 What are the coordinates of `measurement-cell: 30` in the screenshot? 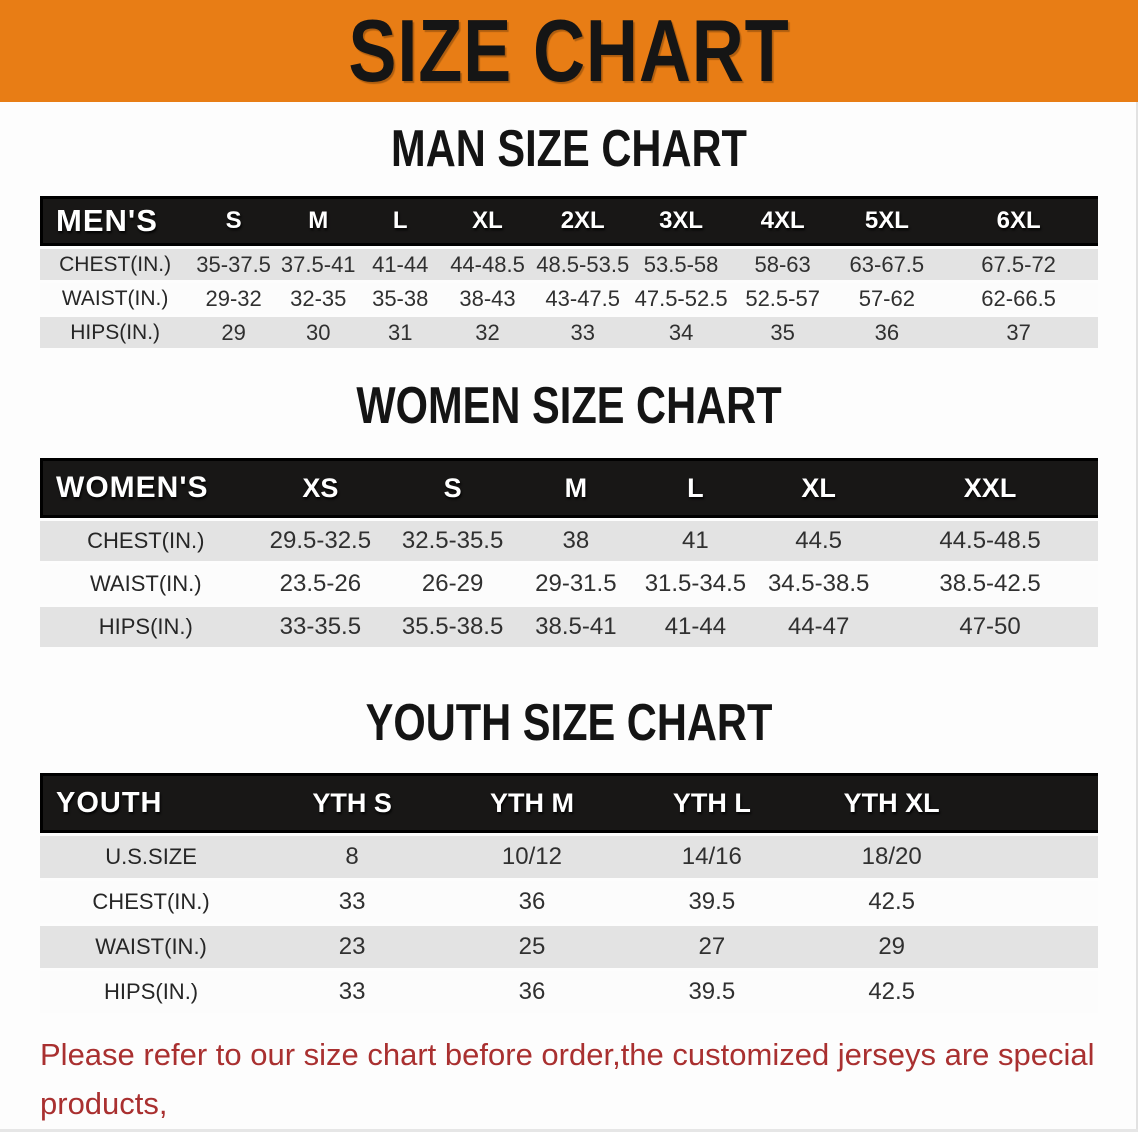 It's located at (318, 332).